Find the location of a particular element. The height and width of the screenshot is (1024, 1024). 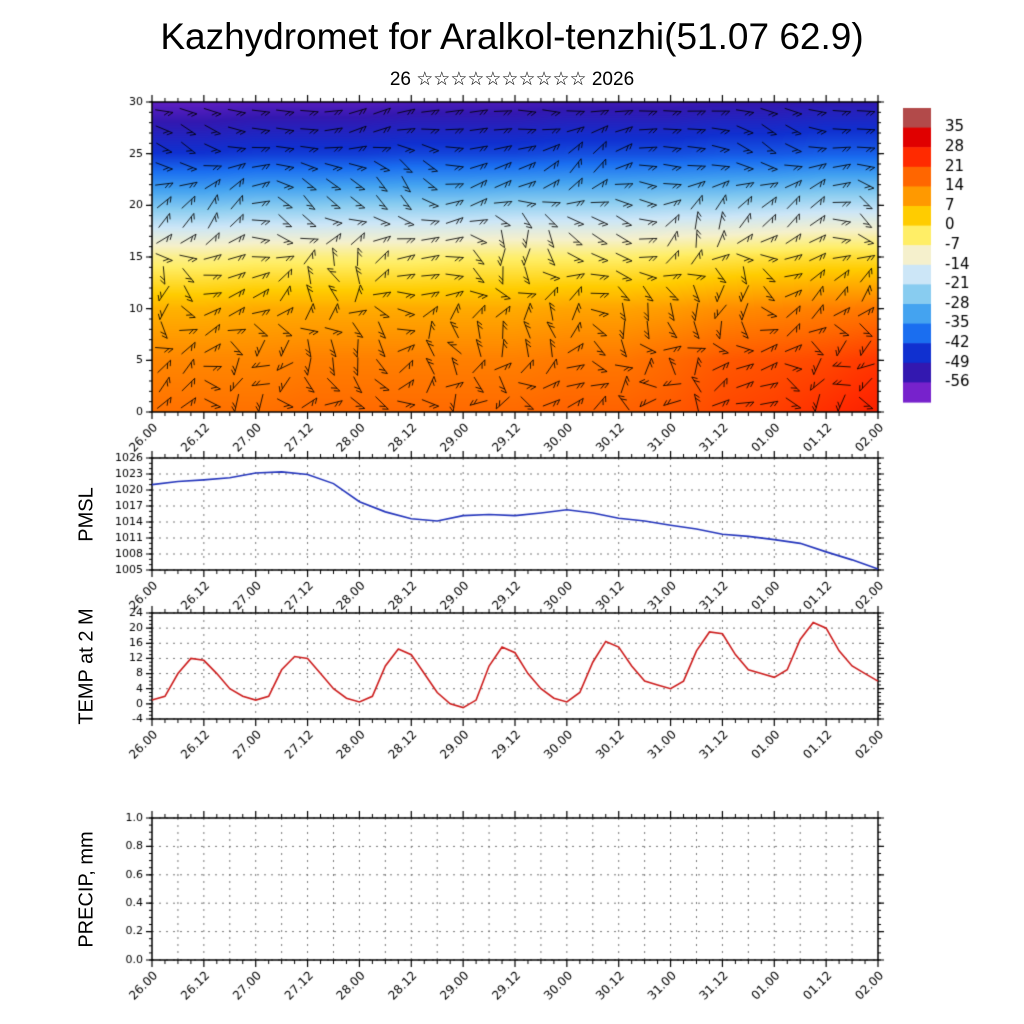

pmsl-chart is located at coordinates (490, 532).